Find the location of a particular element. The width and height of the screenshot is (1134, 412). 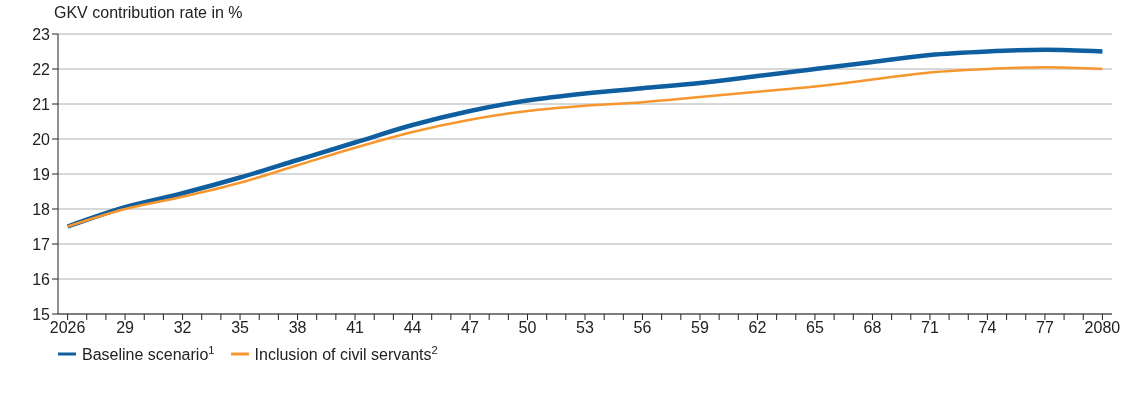

x-tick-label: 2080 is located at coordinates (1102, 328).